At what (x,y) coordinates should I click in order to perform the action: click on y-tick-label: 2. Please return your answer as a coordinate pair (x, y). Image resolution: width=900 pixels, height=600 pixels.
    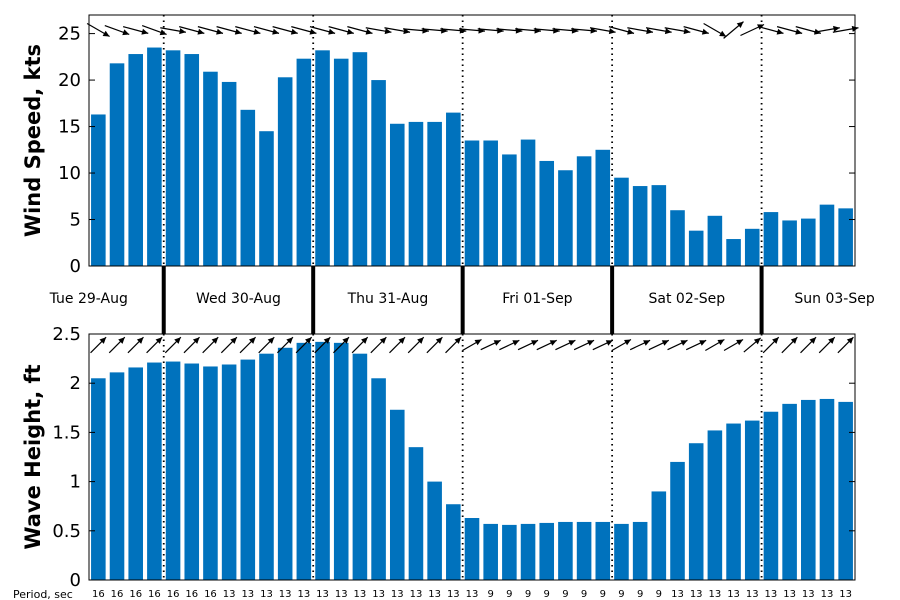
    Looking at the image, I should click on (75, 383).